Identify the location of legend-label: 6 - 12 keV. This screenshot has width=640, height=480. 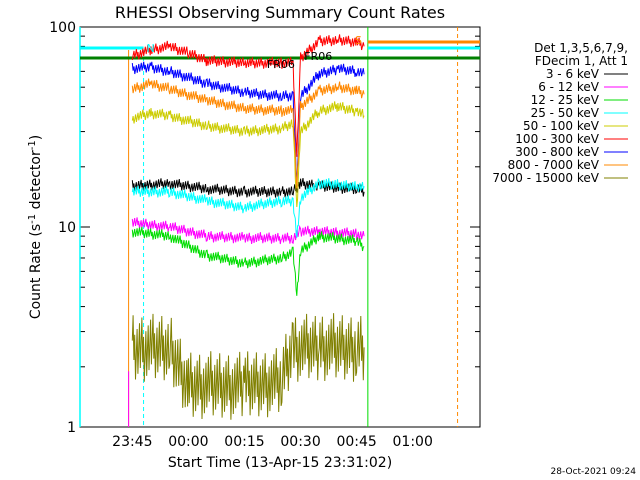
(569, 87).